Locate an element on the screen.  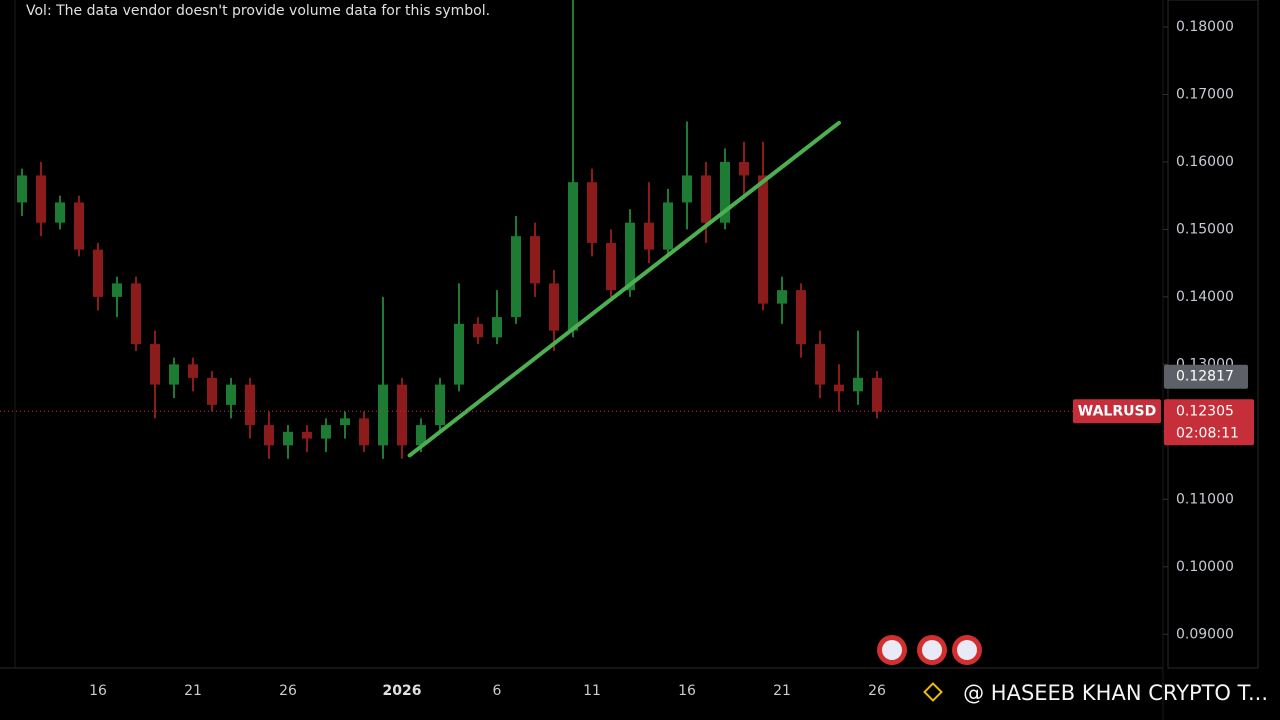
price-scale-frame is located at coordinates (1213, 334).